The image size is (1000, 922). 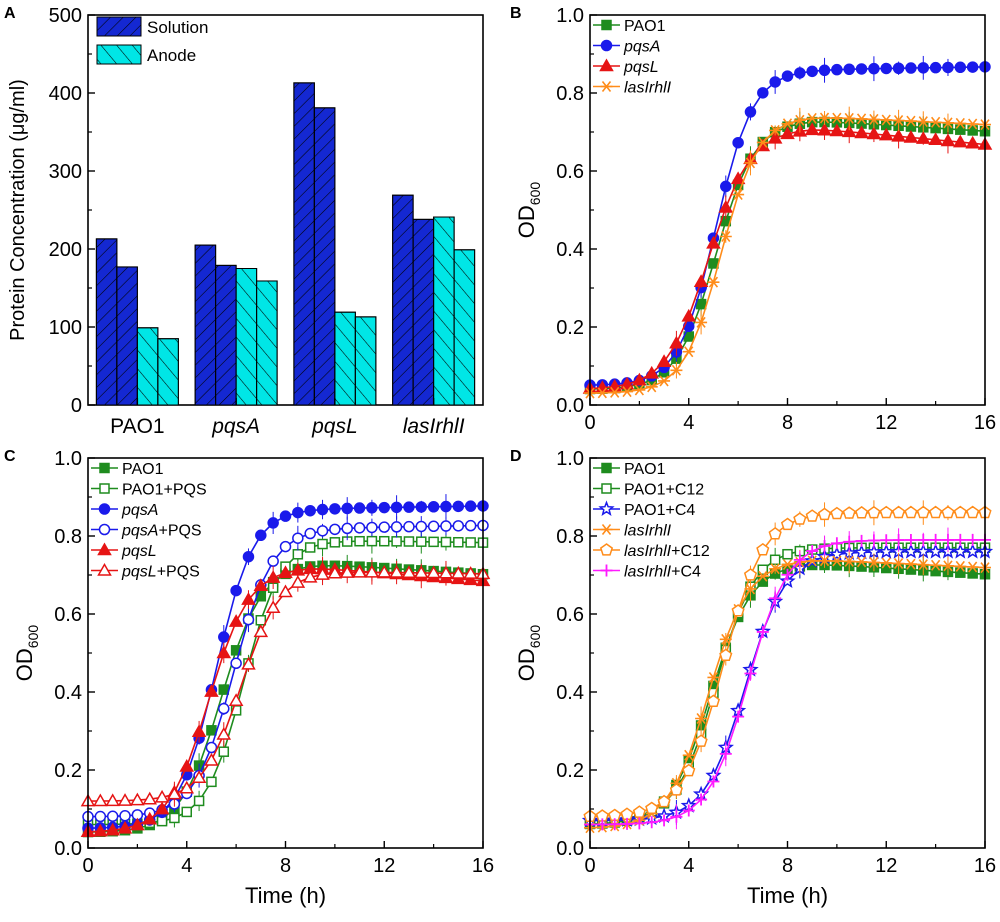 I want to click on legend-treatment: +C12, so click(x=690, y=551).